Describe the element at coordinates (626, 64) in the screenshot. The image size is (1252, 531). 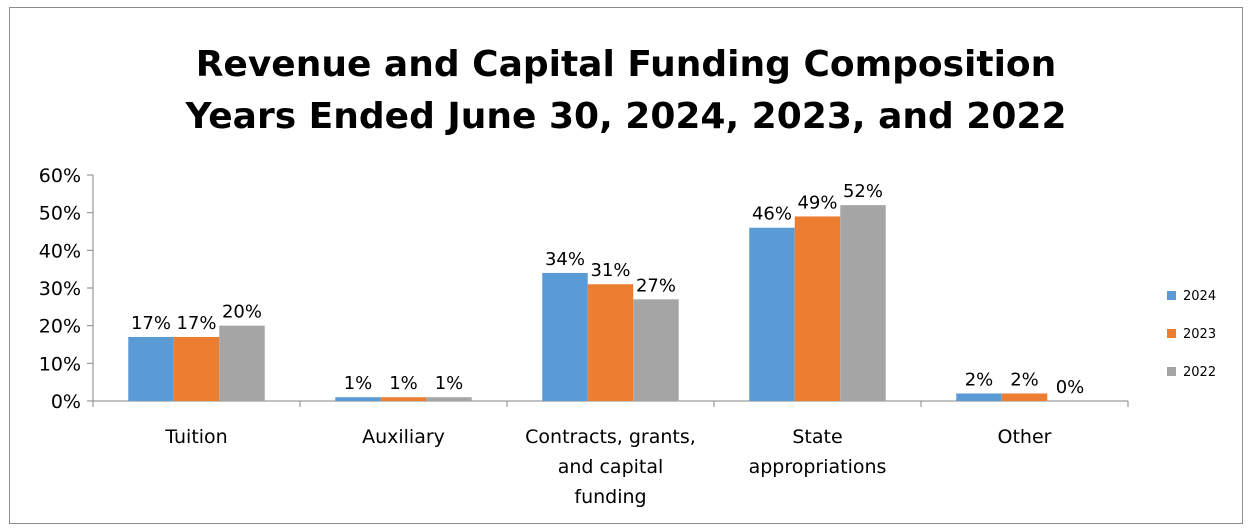
I see `chart-title: Revenue and Capital Funding Composition` at that location.